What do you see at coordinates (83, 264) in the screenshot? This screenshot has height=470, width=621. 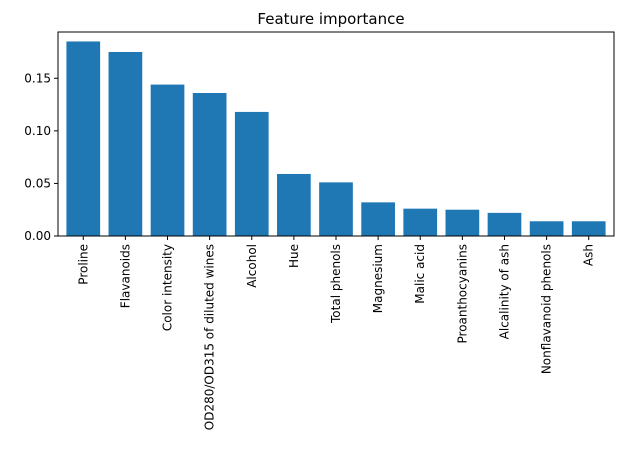 I see `x-tick-label-0: Proline` at bounding box center [83, 264].